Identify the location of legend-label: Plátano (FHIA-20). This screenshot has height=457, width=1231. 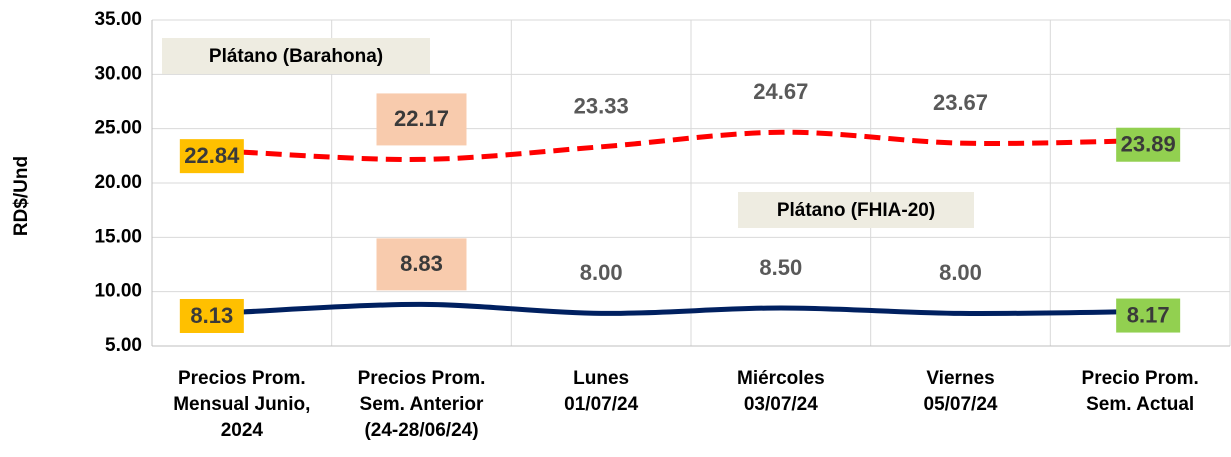
(856, 210).